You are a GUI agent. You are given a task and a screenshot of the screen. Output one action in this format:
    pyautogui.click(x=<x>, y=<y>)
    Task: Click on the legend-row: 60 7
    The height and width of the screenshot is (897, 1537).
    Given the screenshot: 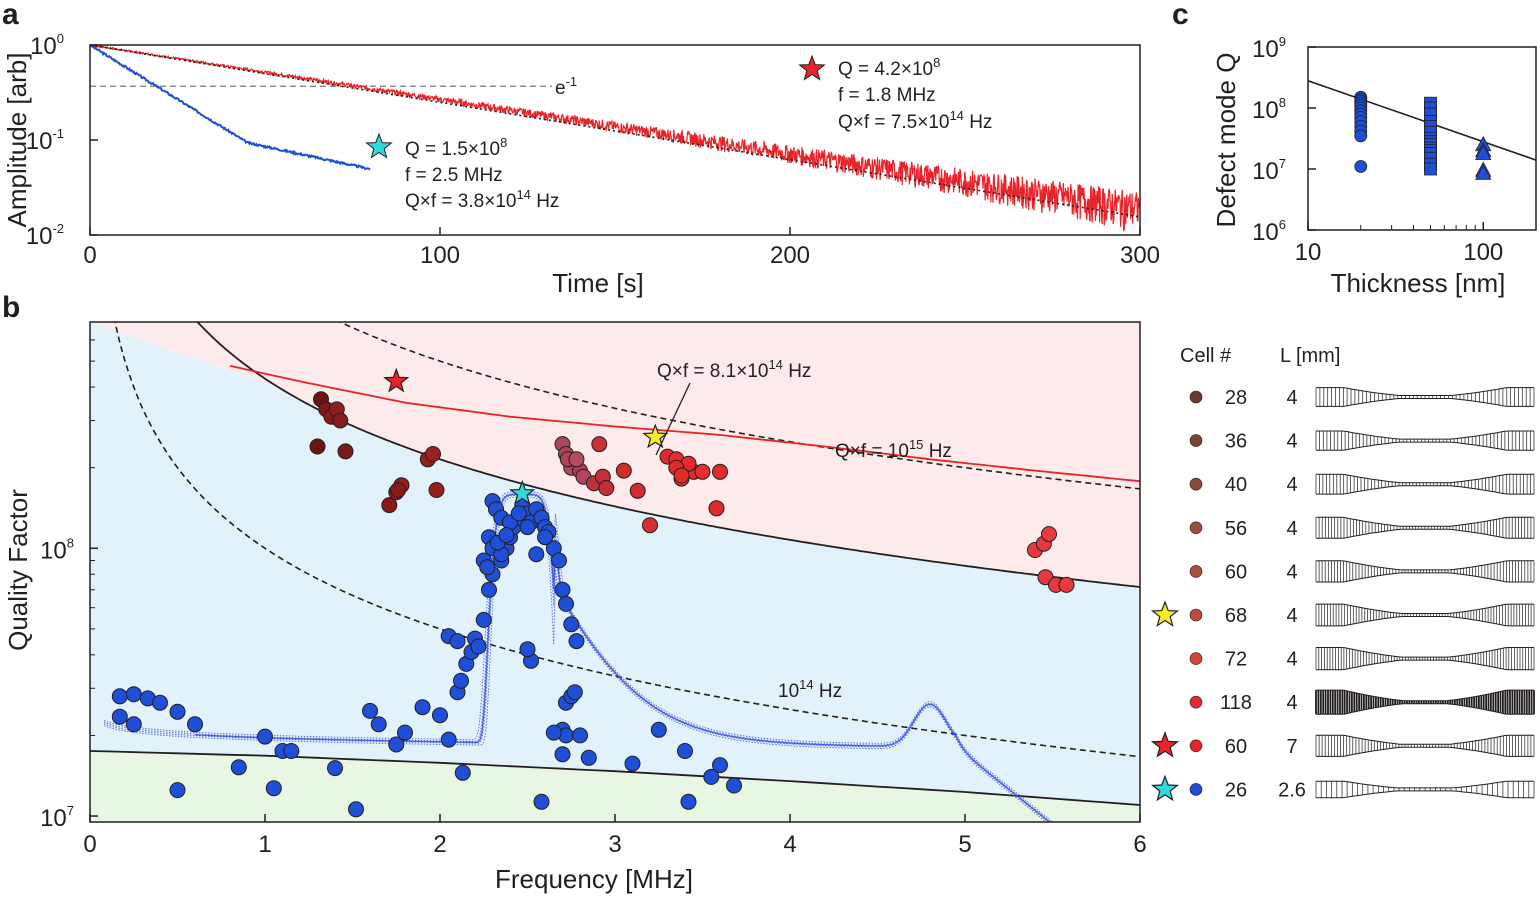 What is the action you would take?
    pyautogui.click(x=1342, y=744)
    